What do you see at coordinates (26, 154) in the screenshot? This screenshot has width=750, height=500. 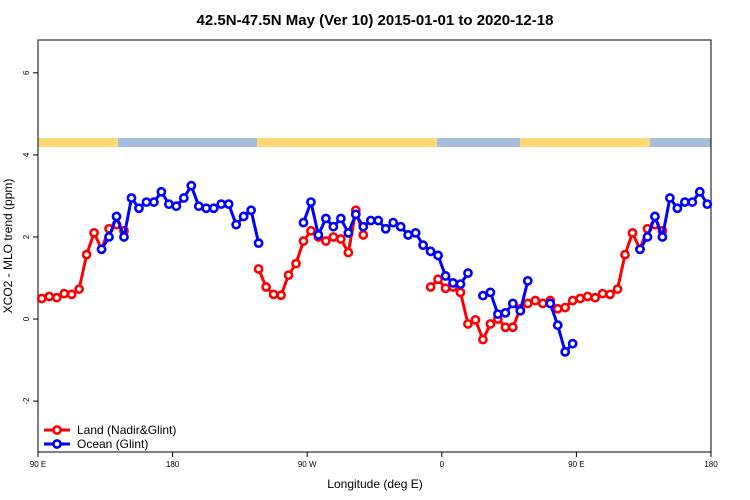 I see `y-tick-label: 4` at bounding box center [26, 154].